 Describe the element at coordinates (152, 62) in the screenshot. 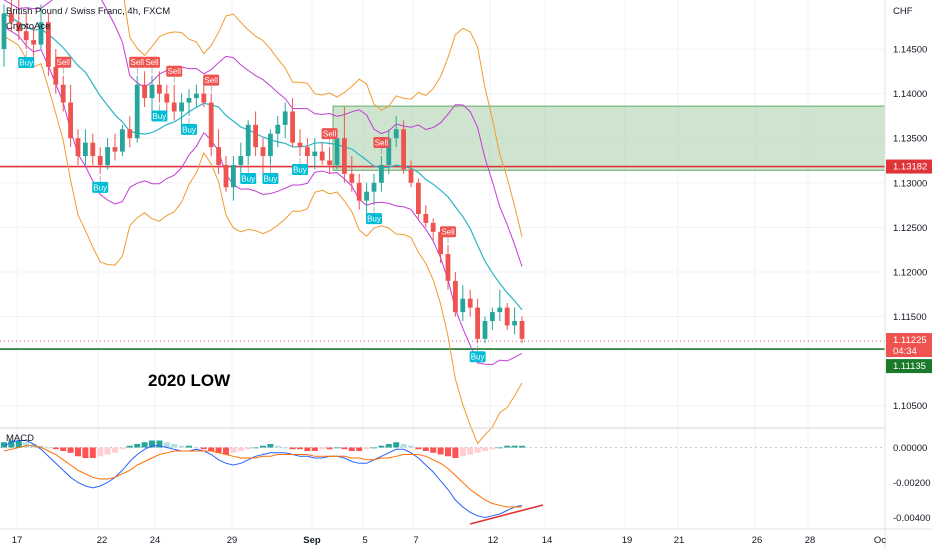

I see `sell-signal-box` at that location.